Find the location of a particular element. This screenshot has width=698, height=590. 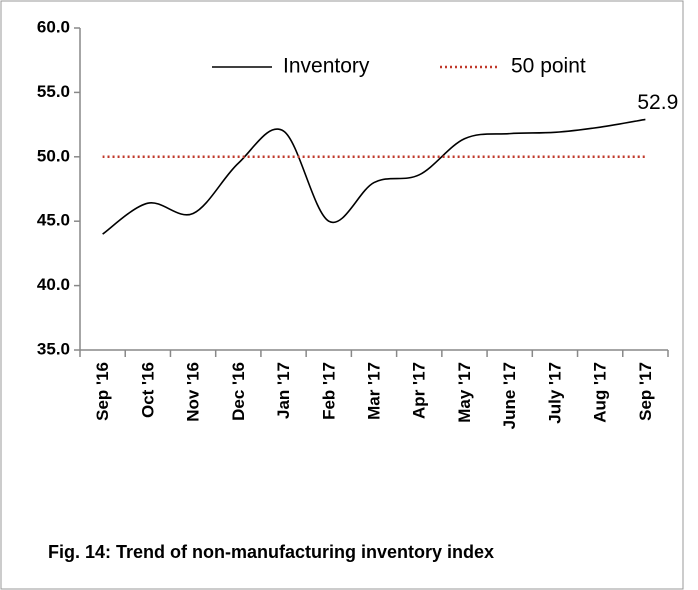

x-tick-label: Aug '17 is located at coordinates (600, 392).